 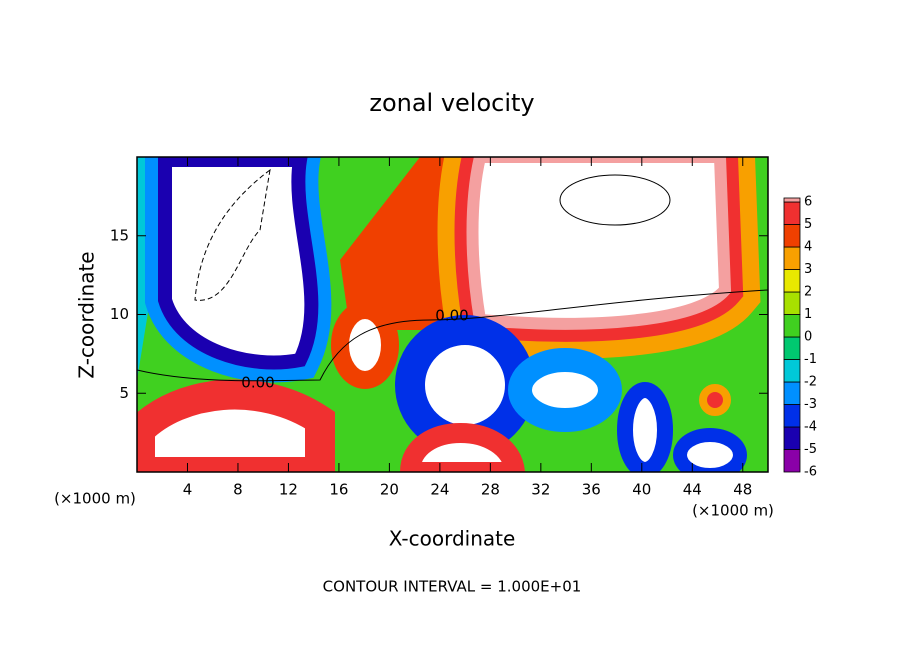 I want to click on x-tick-label: 48, so click(x=742, y=490).